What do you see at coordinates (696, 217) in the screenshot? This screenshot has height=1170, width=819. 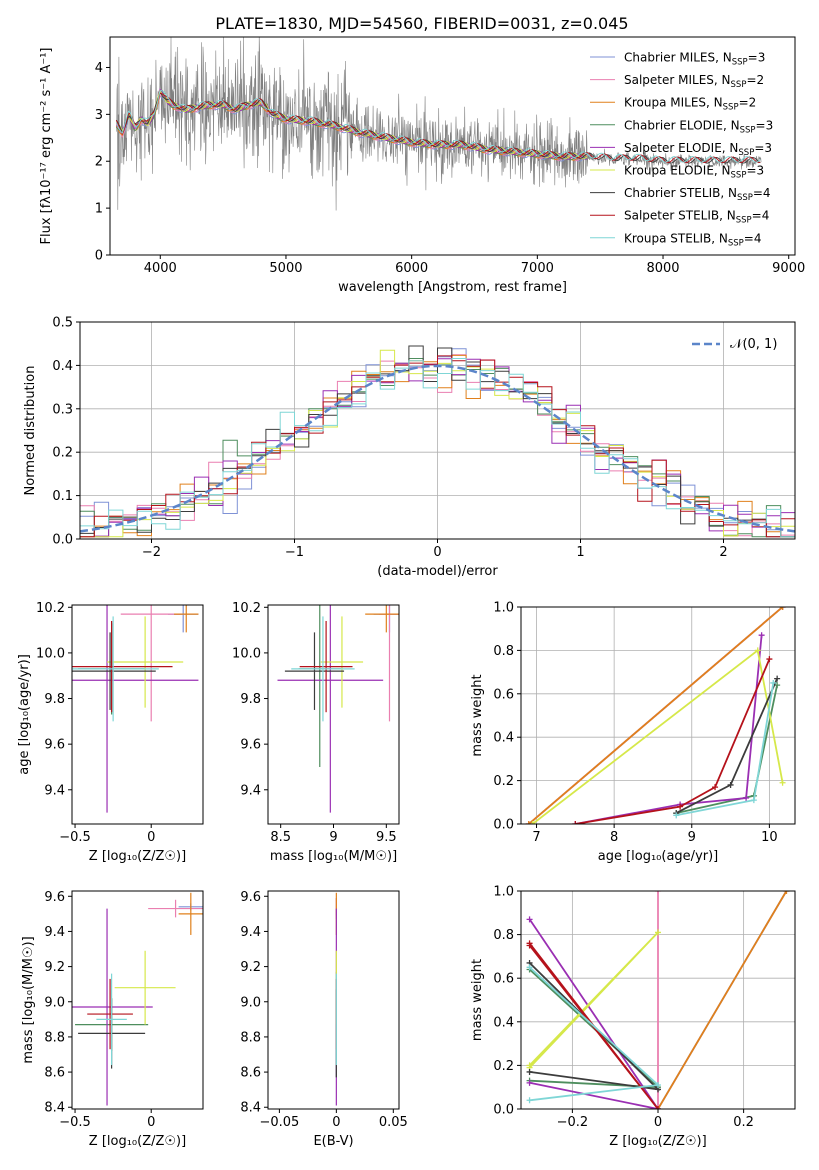 I see `legend-label: Salpeter STELIB, NSSP=4` at bounding box center [696, 217].